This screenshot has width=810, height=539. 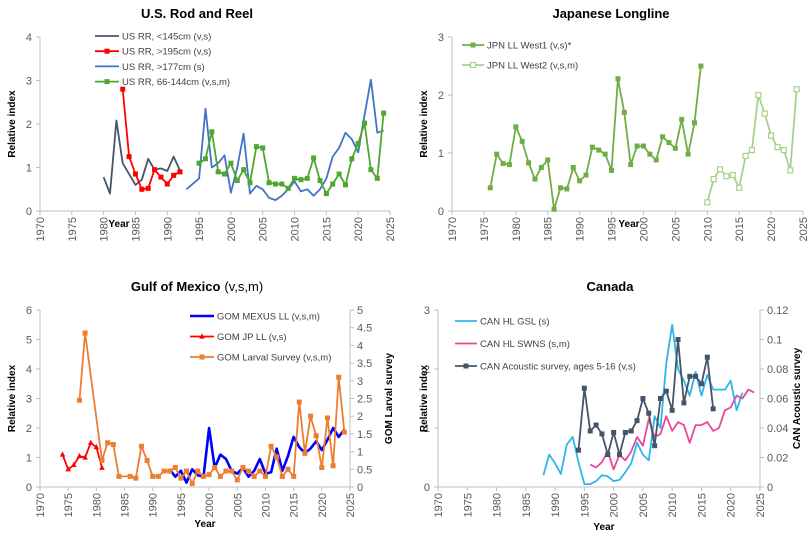 I want to click on y2-tick-label: 1, so click(x=360, y=453).